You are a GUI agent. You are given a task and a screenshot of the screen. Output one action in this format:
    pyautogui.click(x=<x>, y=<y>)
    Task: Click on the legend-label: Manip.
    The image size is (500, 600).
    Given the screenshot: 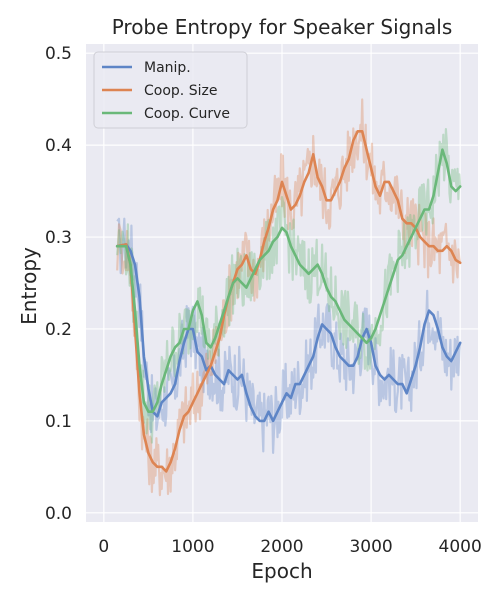 What is the action you would take?
    pyautogui.click(x=167, y=68)
    